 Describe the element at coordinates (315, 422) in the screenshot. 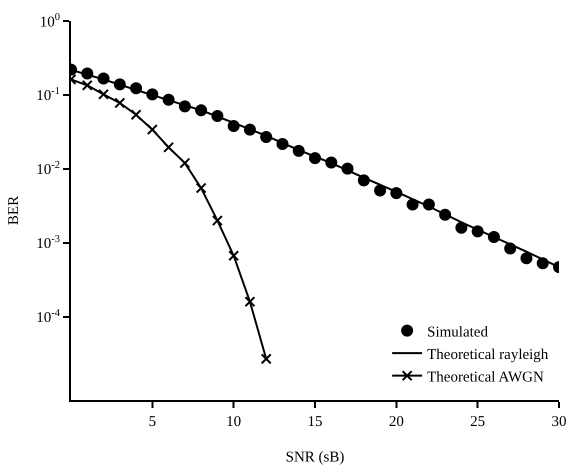

I see `x-tick-label: 15` at that location.